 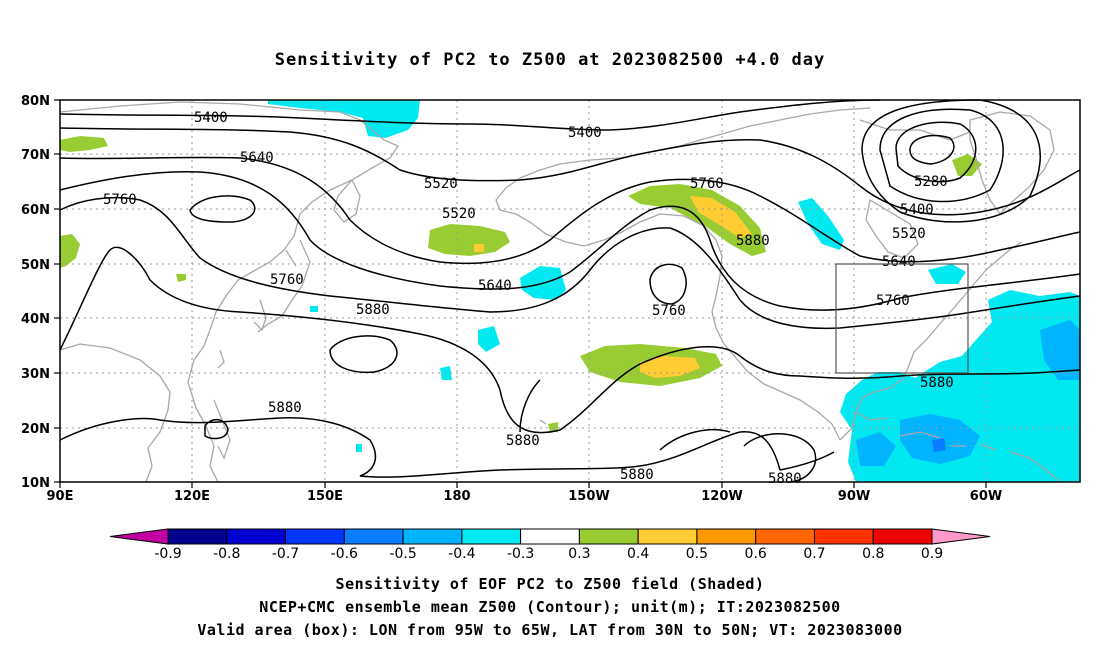 I want to click on lat-label: 80N, so click(x=35, y=101).